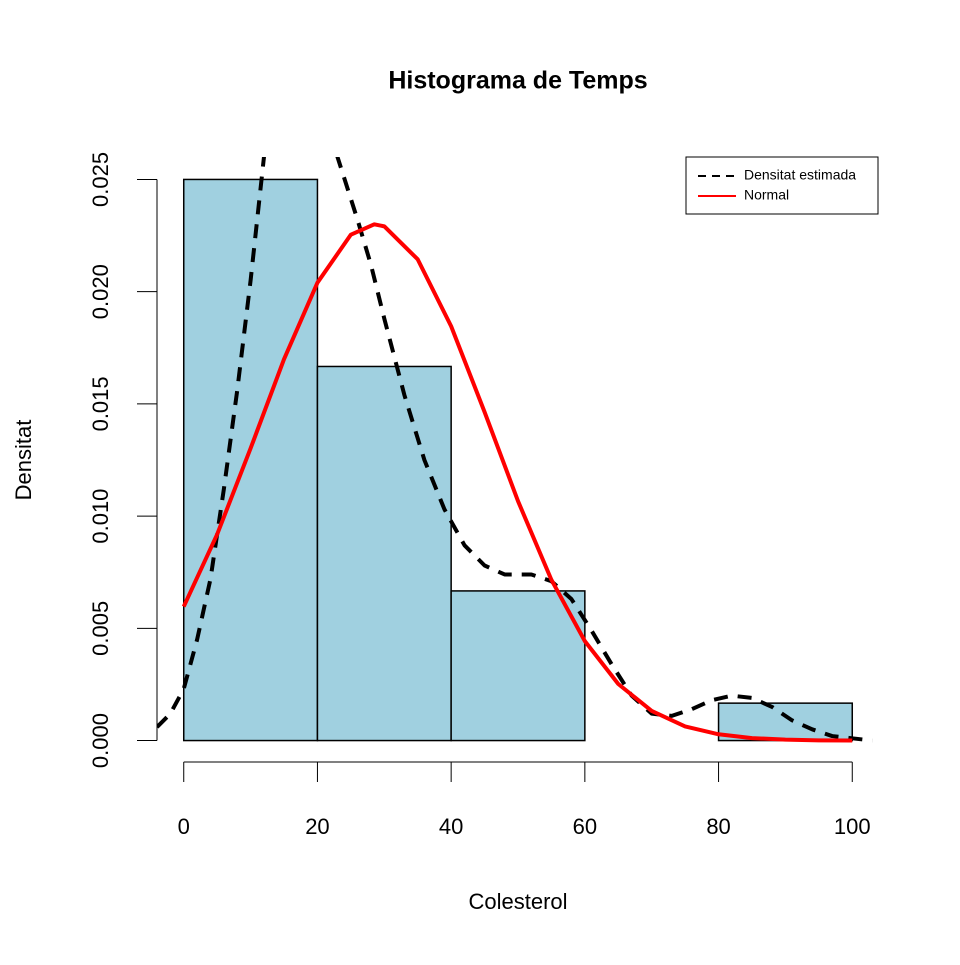 Image resolution: width=960 pixels, height=965 pixels. Describe the element at coordinates (100, 403) in the screenshot. I see `y-tick-label: 0.015` at that location.